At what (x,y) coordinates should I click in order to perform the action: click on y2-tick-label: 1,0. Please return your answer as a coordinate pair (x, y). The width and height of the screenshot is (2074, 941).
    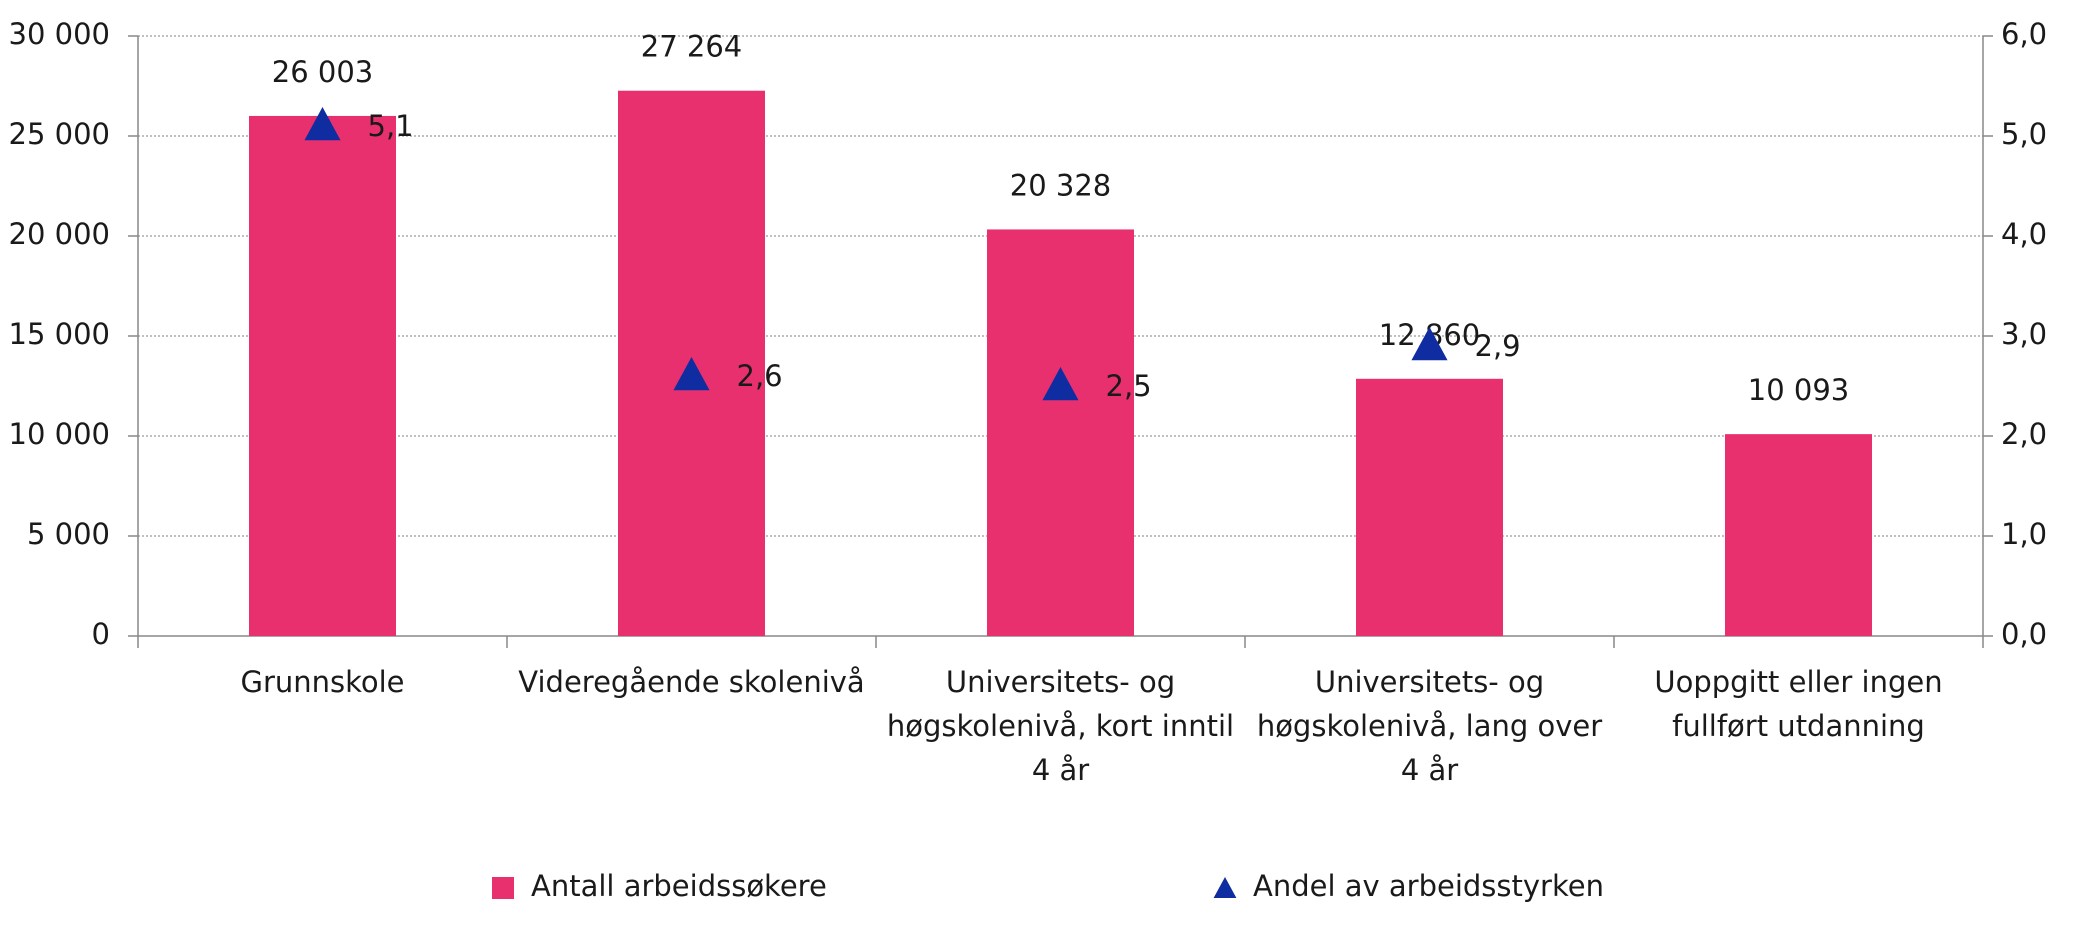
    Looking at the image, I should click on (2024, 534).